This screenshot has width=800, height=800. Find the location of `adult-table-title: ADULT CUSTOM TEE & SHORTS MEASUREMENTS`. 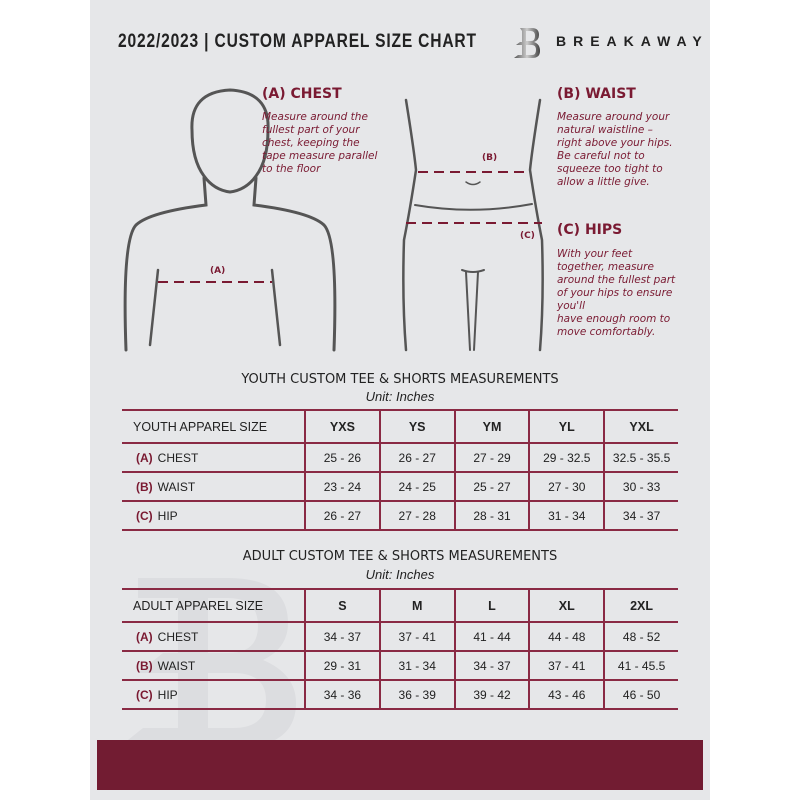

adult-table-title: ADULT CUSTOM TEE & SHORTS MEASUREMENTS is located at coordinates (400, 556).